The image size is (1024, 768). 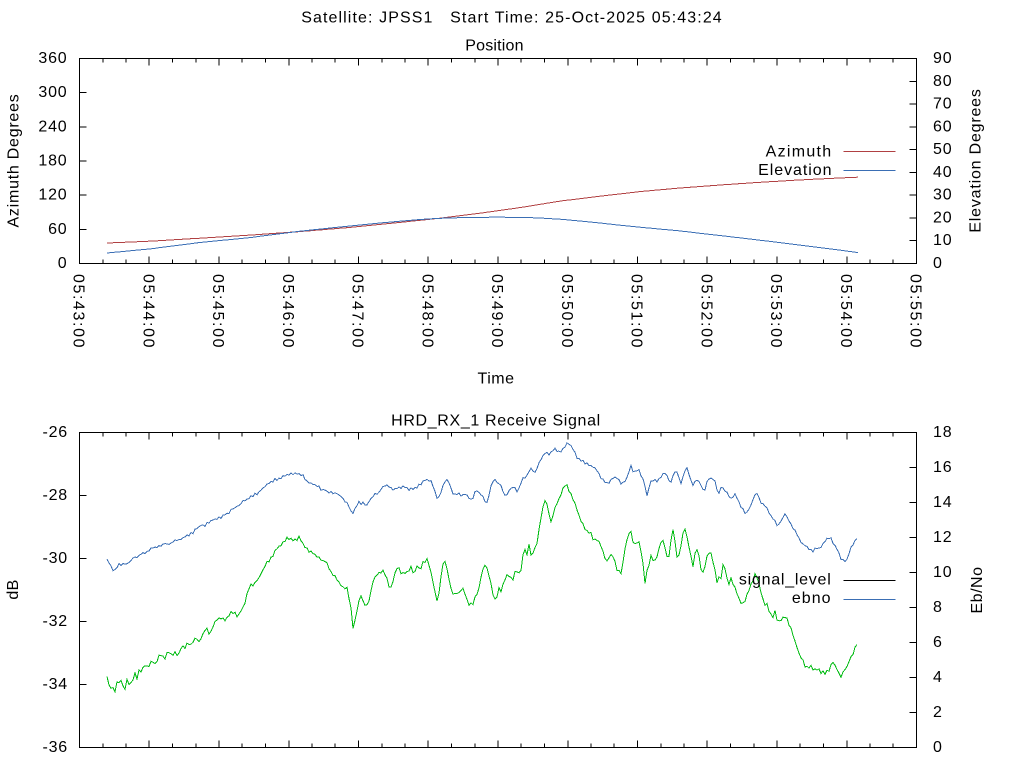 What do you see at coordinates (943, 537) in the screenshot?
I see `svg-text: 12` at bounding box center [943, 537].